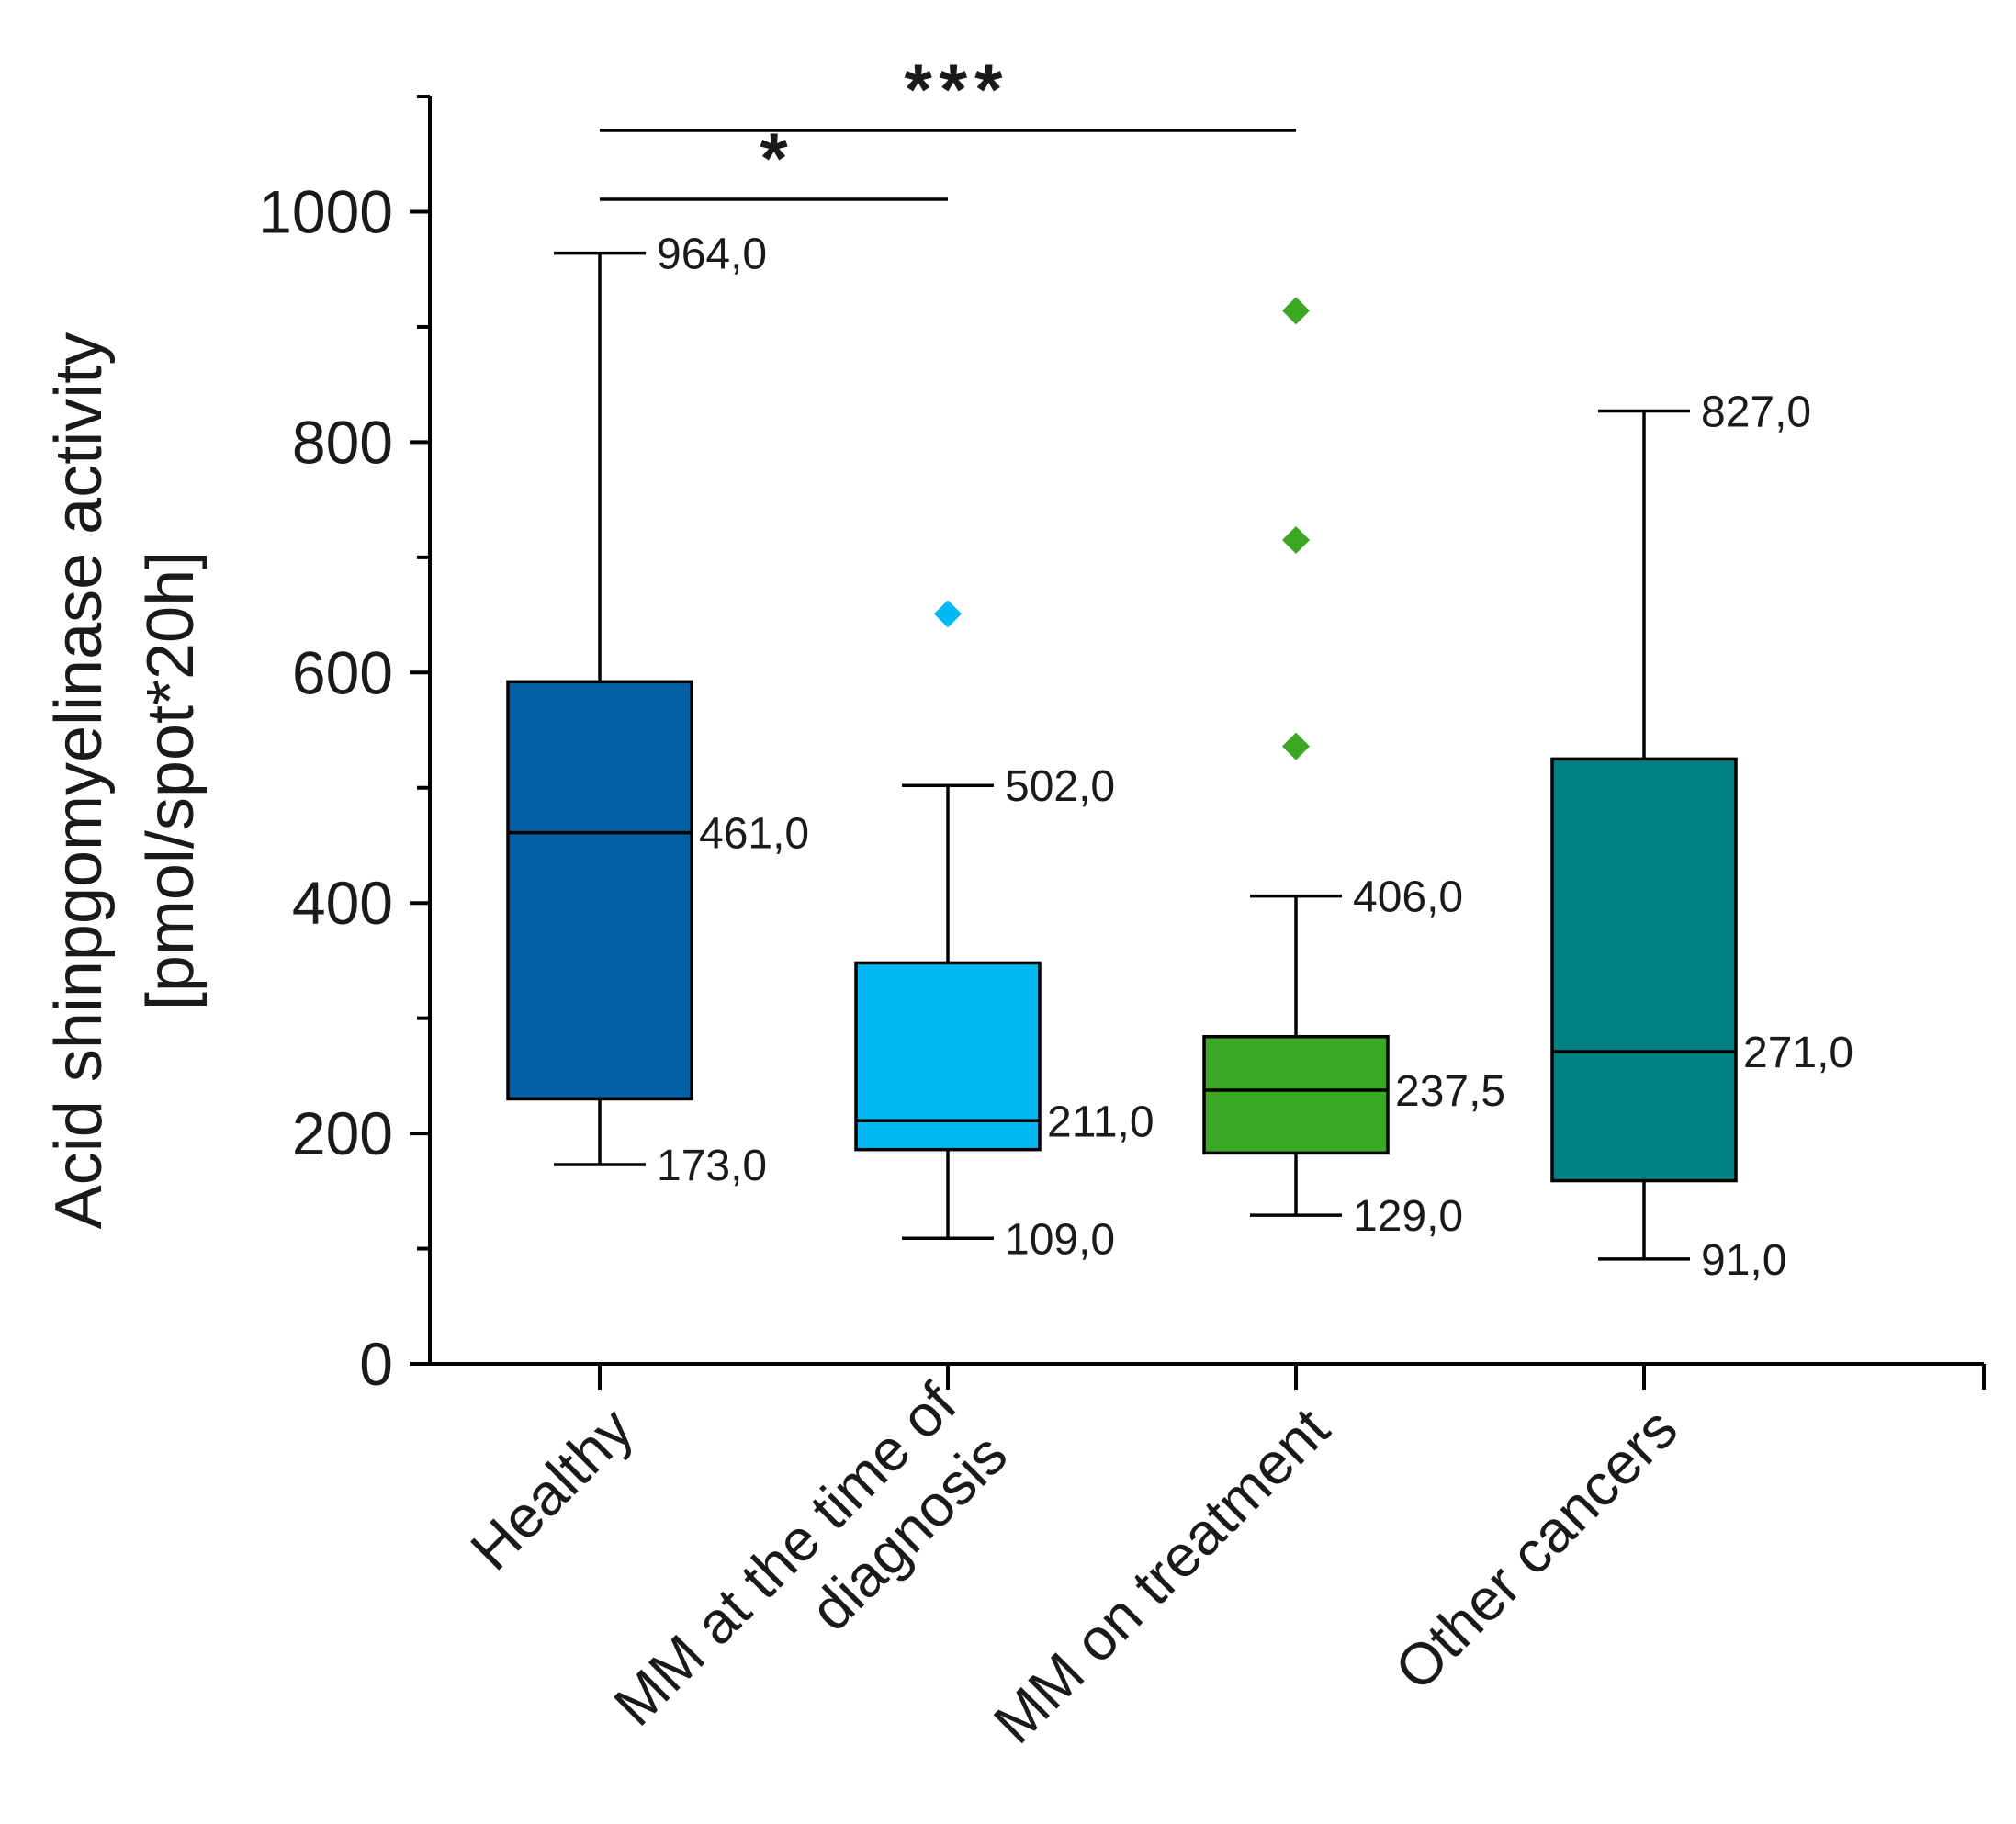 This screenshot has width=2016, height=1824. I want to click on significance-marker: ***, so click(956, 89).